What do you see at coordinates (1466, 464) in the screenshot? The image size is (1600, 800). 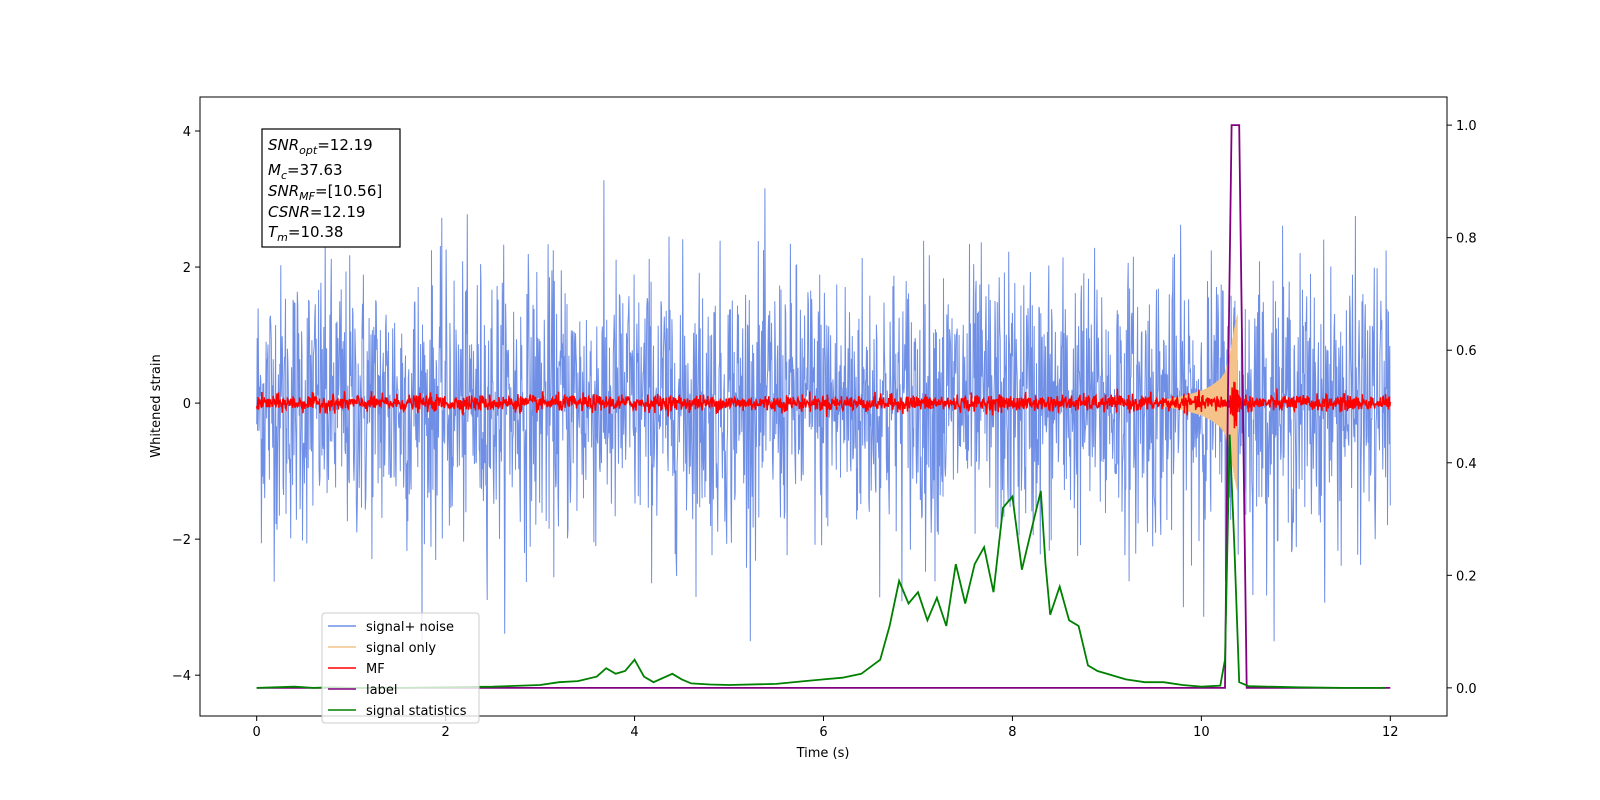 I see `y-right-tick-label: 0.4` at bounding box center [1466, 464].